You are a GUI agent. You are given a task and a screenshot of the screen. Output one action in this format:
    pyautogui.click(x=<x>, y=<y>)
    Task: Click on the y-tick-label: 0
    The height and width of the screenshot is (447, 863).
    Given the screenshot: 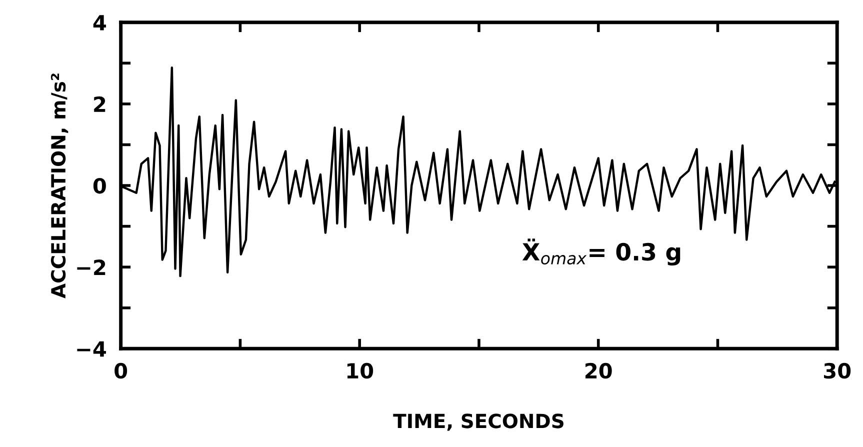 What is the action you would take?
    pyautogui.click(x=99, y=186)
    